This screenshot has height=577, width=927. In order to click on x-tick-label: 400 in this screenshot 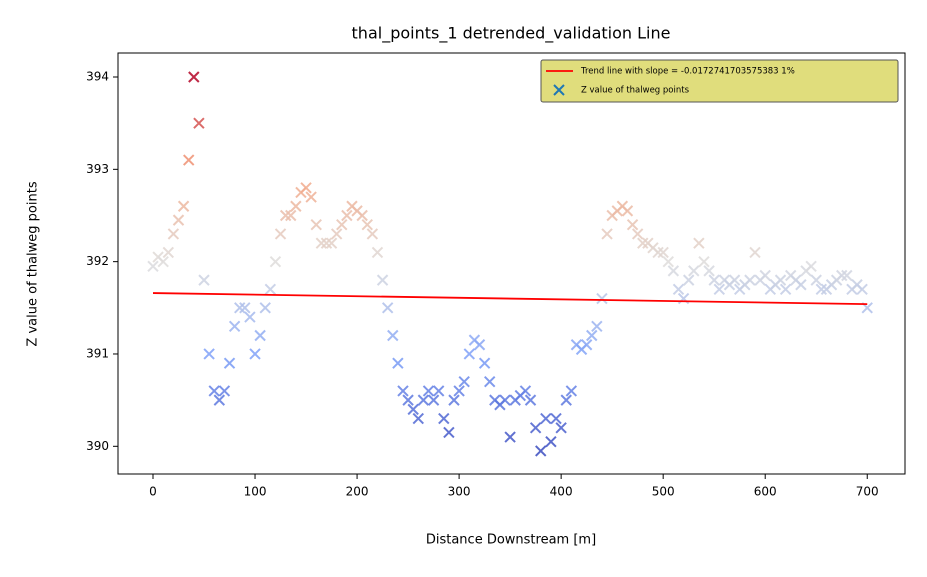, I will do `click(561, 492)`.